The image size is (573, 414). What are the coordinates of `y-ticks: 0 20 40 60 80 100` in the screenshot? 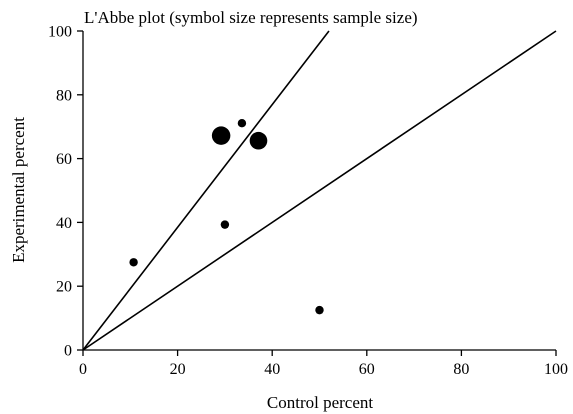 It's located at (65, 192).